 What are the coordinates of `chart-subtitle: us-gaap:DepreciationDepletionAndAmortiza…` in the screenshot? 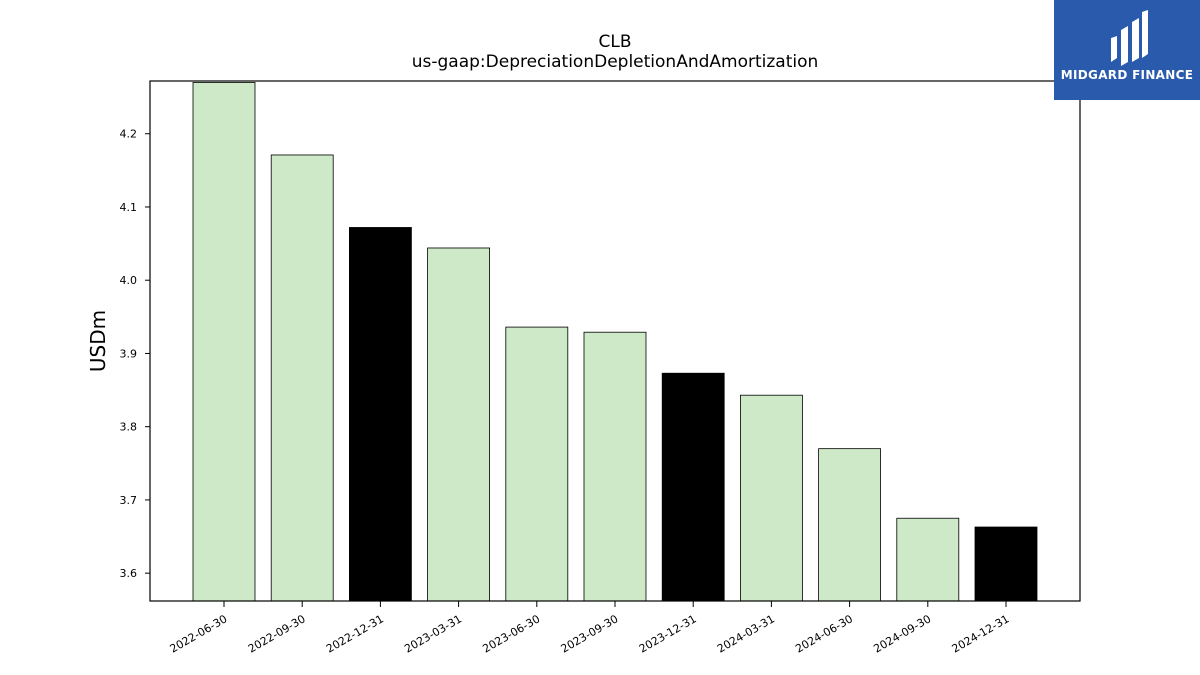 It's located at (615, 62).